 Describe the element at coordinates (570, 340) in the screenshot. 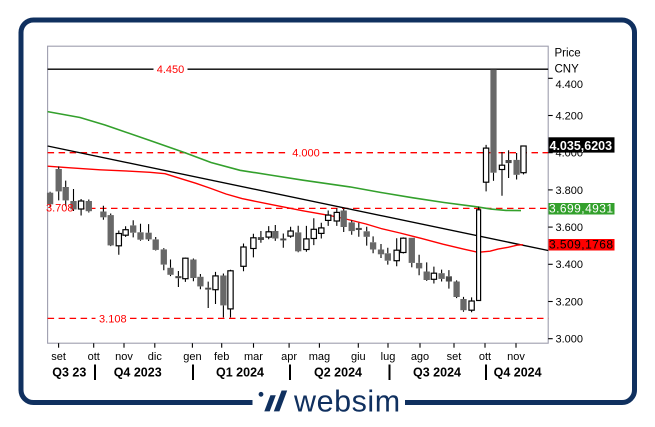

I see `svg-text: 3.000` at that location.